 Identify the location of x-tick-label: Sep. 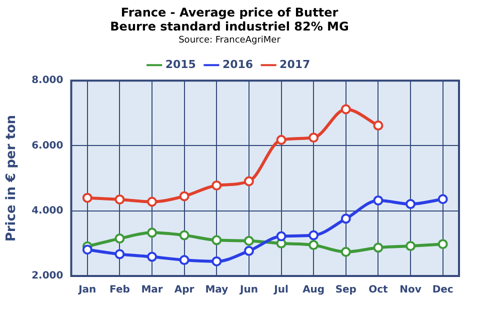
(345, 290).